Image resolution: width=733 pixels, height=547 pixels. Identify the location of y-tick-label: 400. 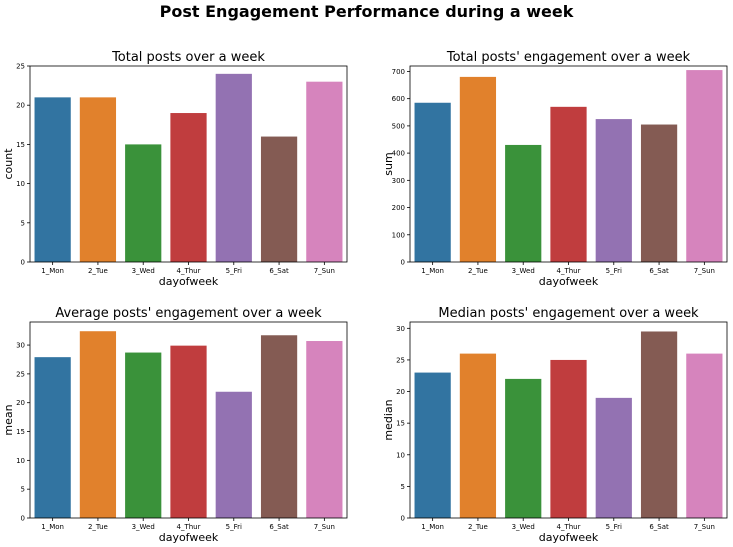
(398, 154).